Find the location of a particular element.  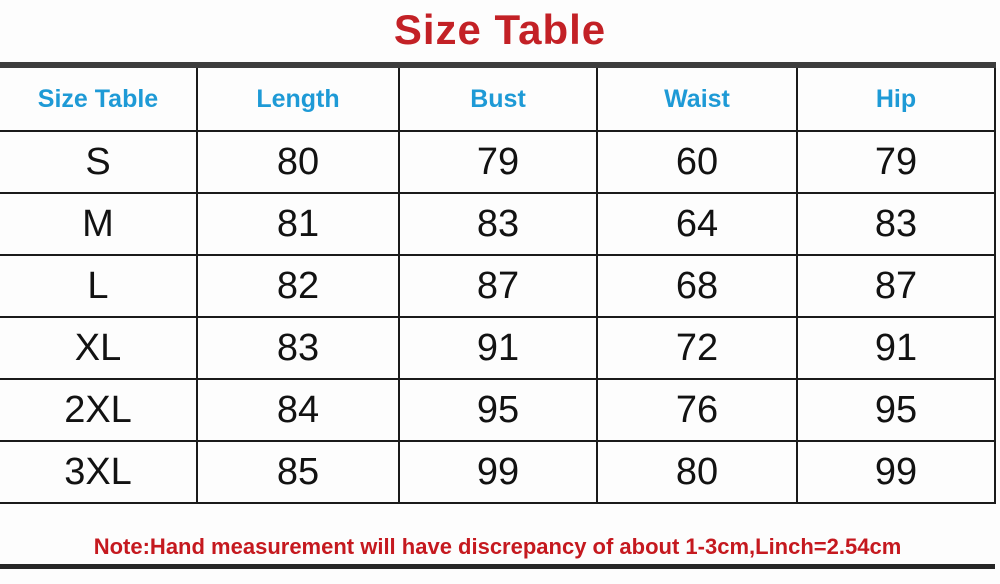

length-cell: 80 is located at coordinates (298, 162).